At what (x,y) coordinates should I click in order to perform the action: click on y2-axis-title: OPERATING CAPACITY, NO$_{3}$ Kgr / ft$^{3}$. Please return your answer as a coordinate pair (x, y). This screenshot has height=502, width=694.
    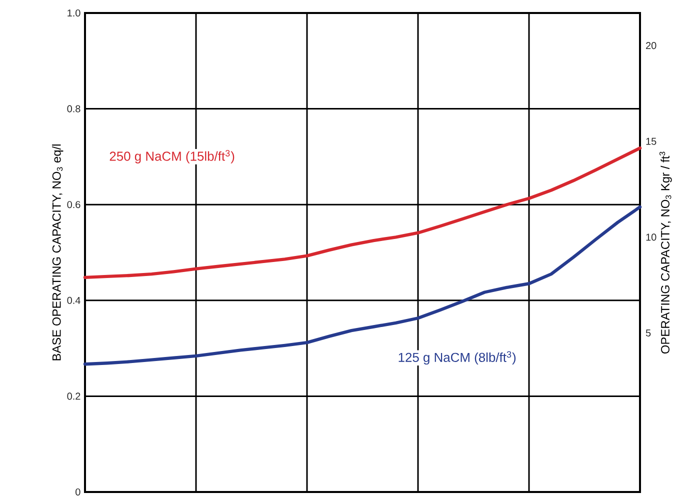
    Looking at the image, I should click on (665, 253).